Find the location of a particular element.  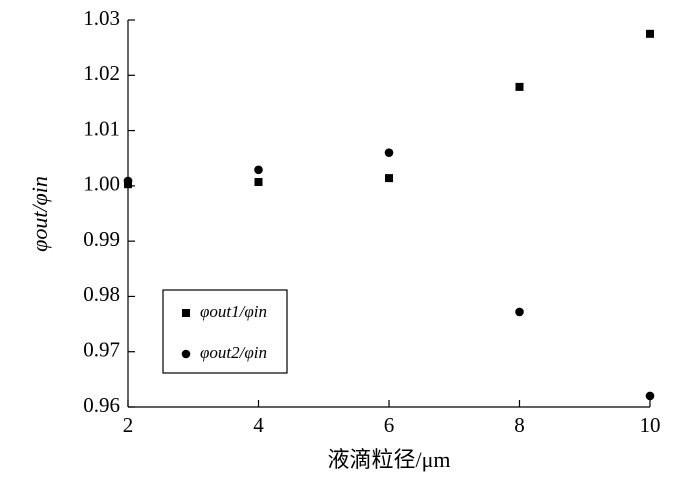

y-tick-label: 1.00 is located at coordinates (101, 184).